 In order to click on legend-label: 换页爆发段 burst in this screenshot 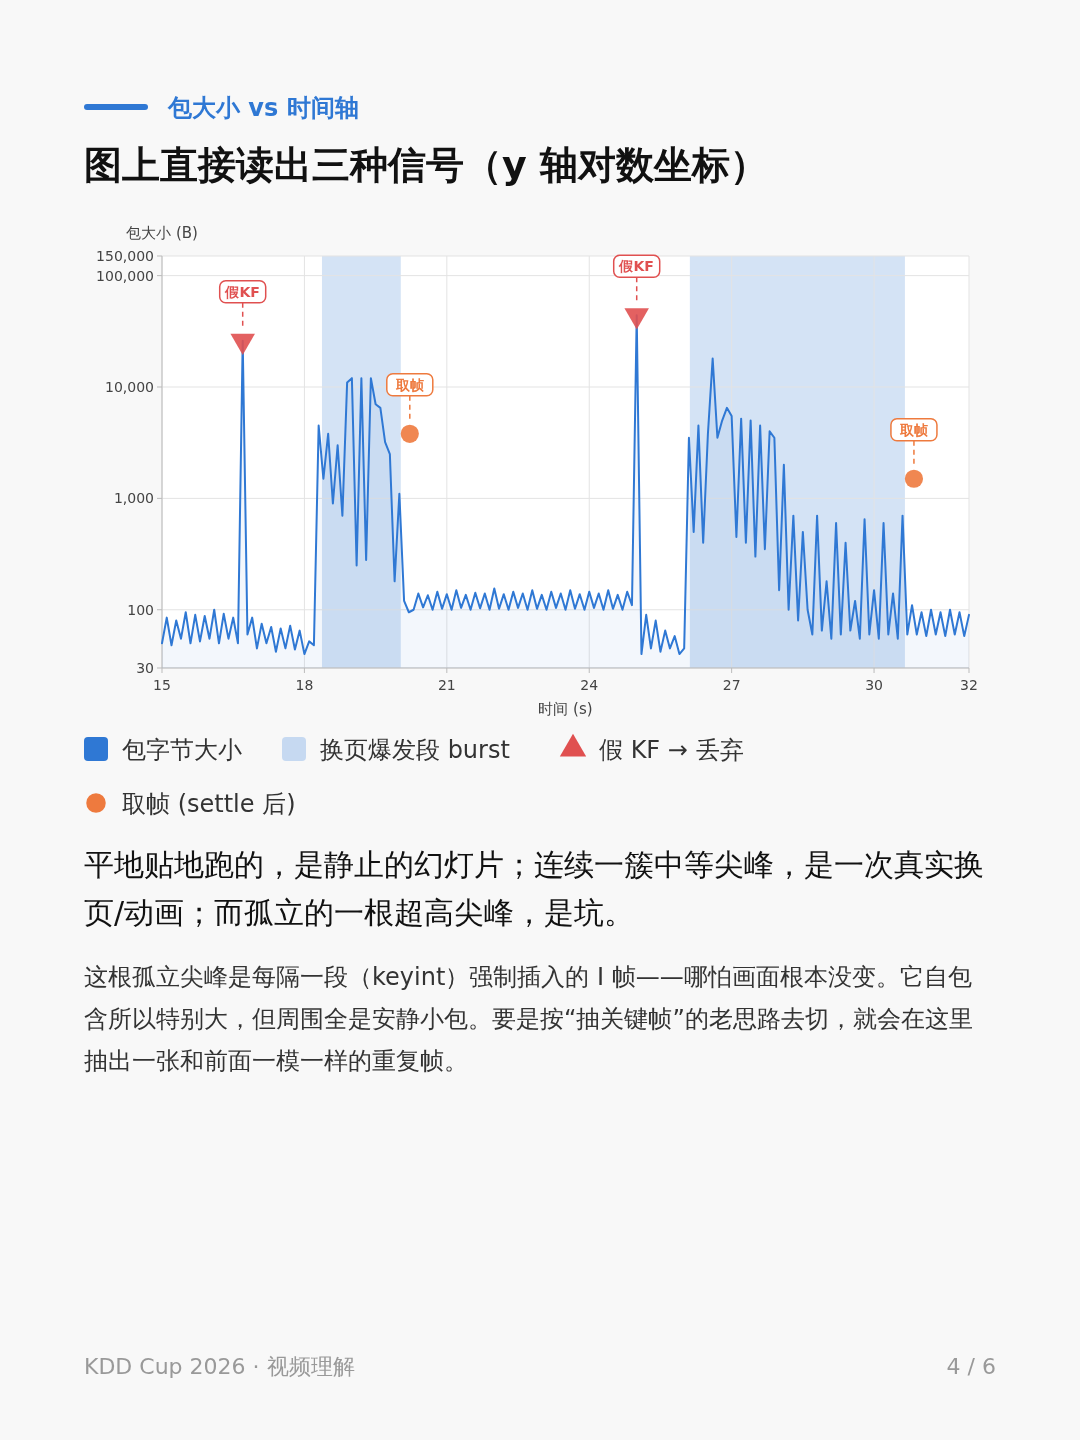, I will do `click(415, 750)`.